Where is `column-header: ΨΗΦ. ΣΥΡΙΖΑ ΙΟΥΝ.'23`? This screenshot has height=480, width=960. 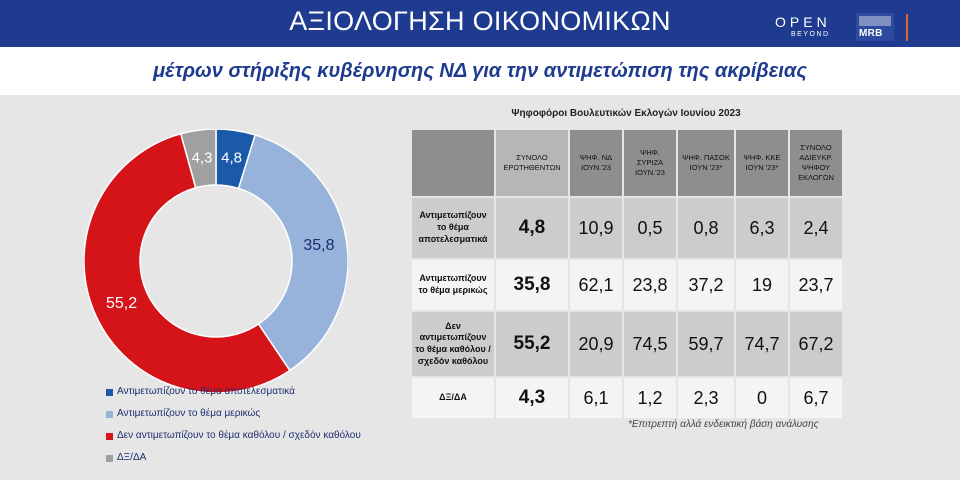
column-header: ΨΗΦ. ΣΥΡΙΖΑ ΙΟΥΝ.'23 is located at coordinates (650, 163).